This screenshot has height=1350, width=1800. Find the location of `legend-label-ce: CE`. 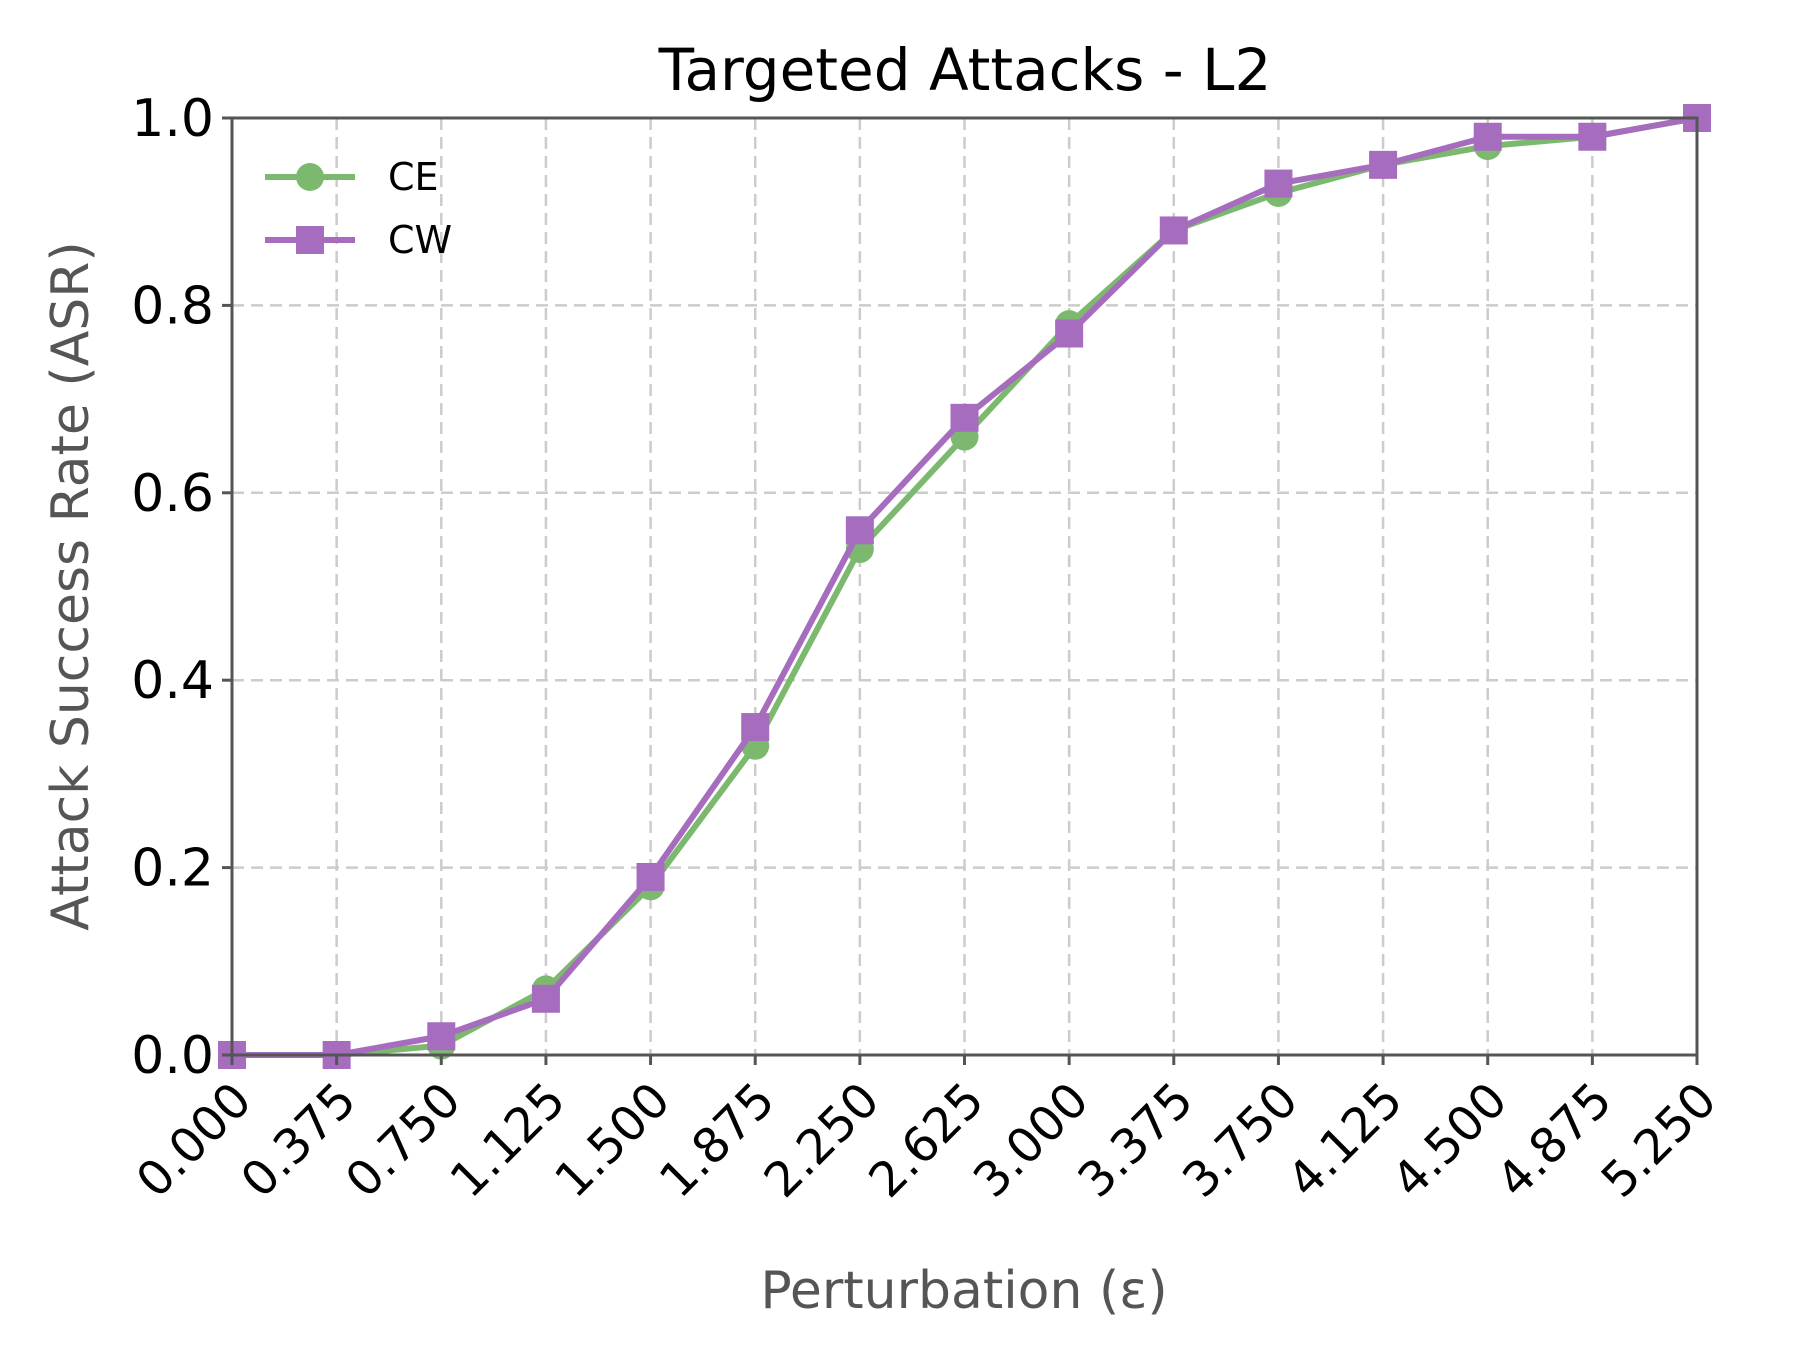

legend-label-ce: CE is located at coordinates (413, 177).